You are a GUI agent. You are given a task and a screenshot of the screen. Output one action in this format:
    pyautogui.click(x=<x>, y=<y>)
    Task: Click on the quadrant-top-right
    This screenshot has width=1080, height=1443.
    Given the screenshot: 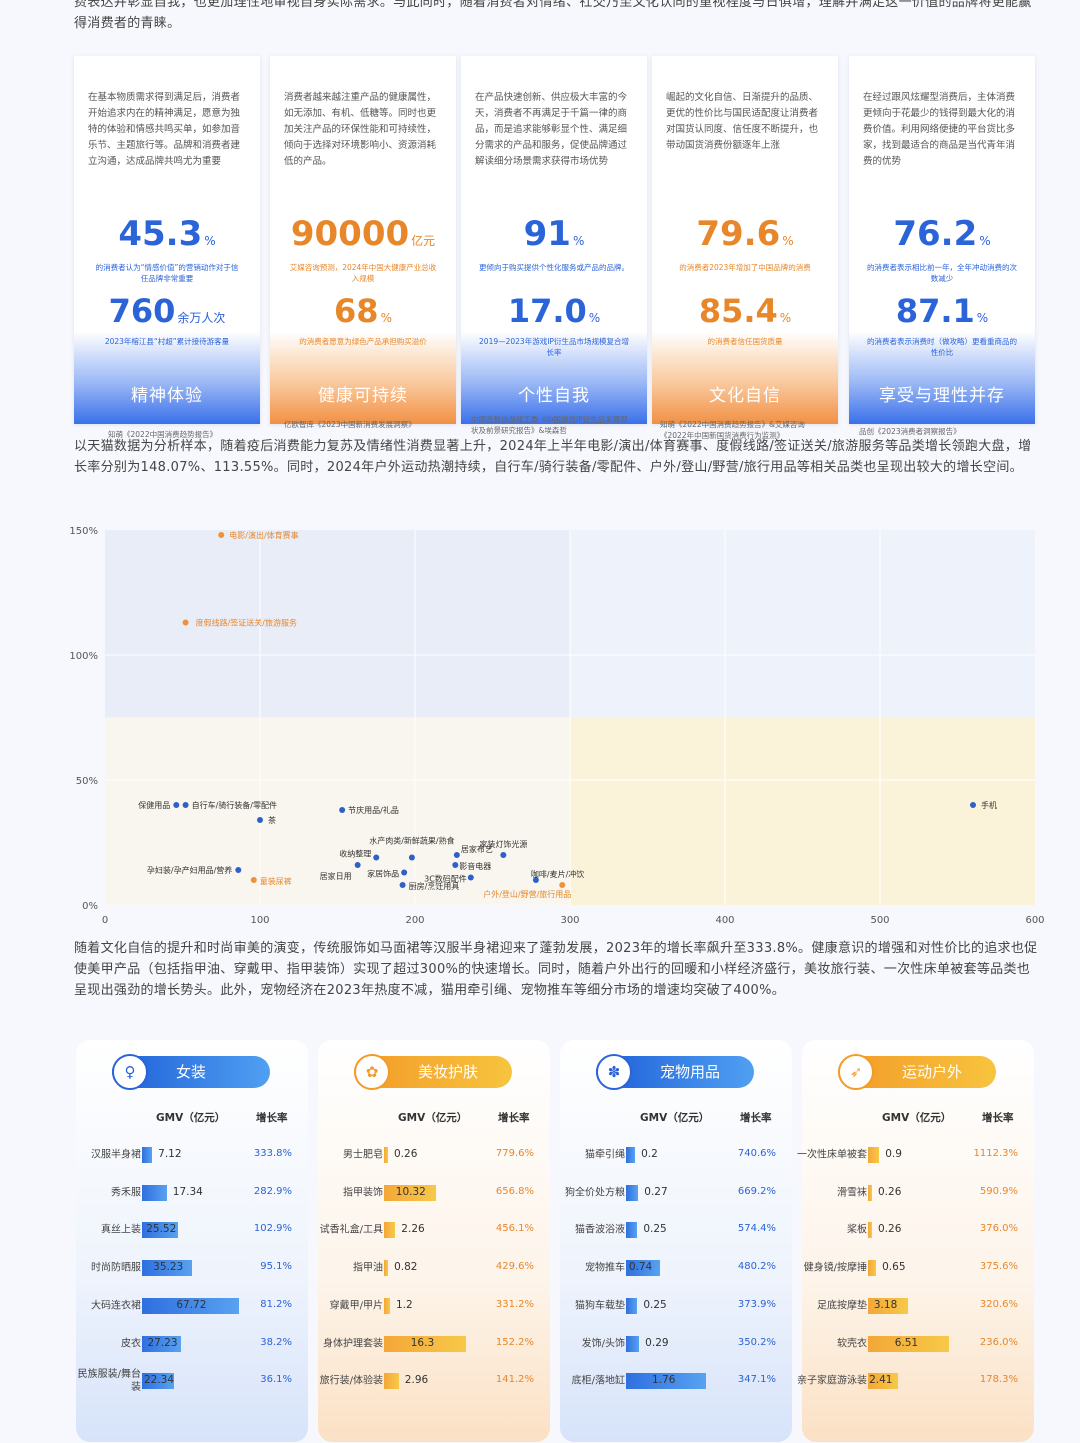 What is the action you would take?
    pyautogui.click(x=802, y=624)
    